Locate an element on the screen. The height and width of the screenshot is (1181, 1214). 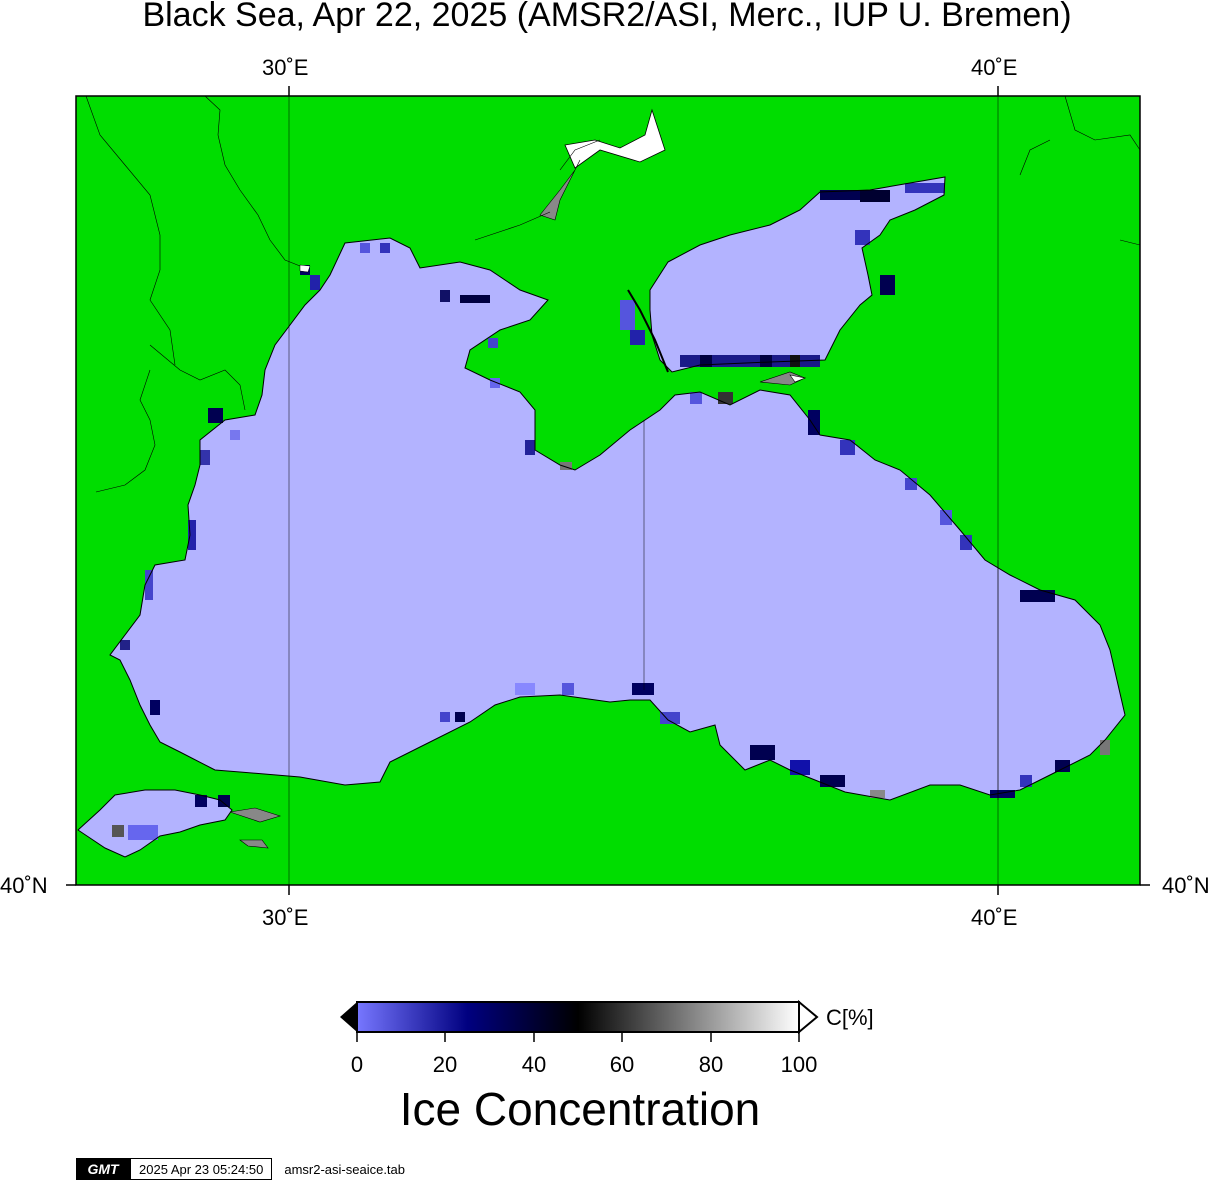
colorbar-gradient is located at coordinates (578, 1017).